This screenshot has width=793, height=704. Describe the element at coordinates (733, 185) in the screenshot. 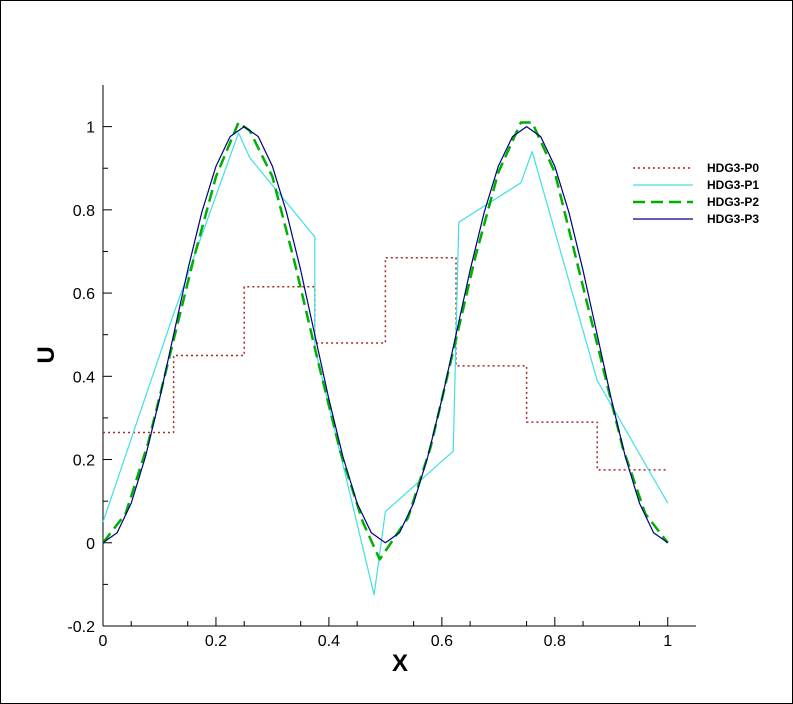

I see `legend-label: HDG3-P1` at that location.